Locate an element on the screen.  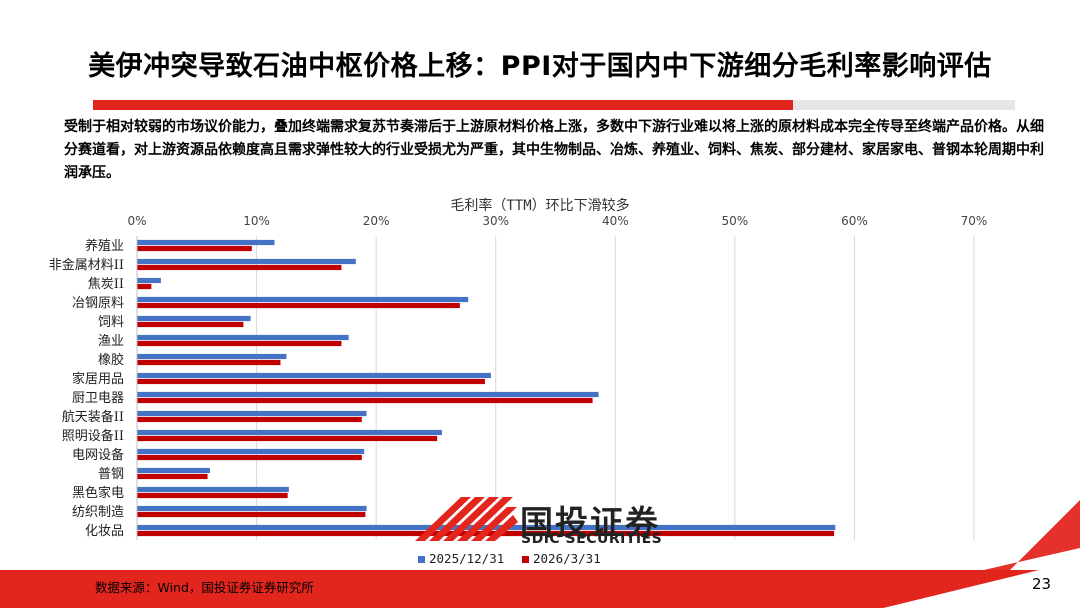
sdic-logo-icon is located at coordinates (466, 519).